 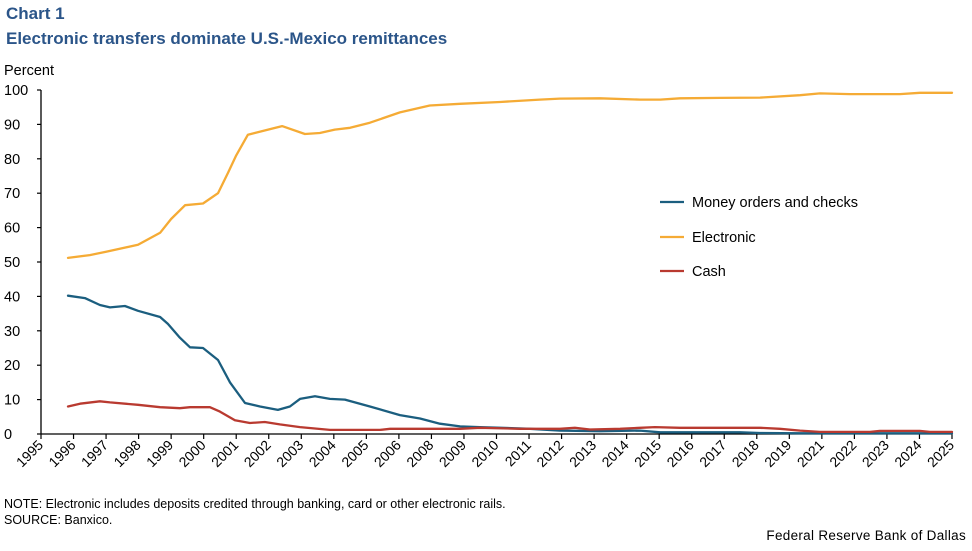 I want to click on x-tick-label: 1995, so click(x=29, y=453).